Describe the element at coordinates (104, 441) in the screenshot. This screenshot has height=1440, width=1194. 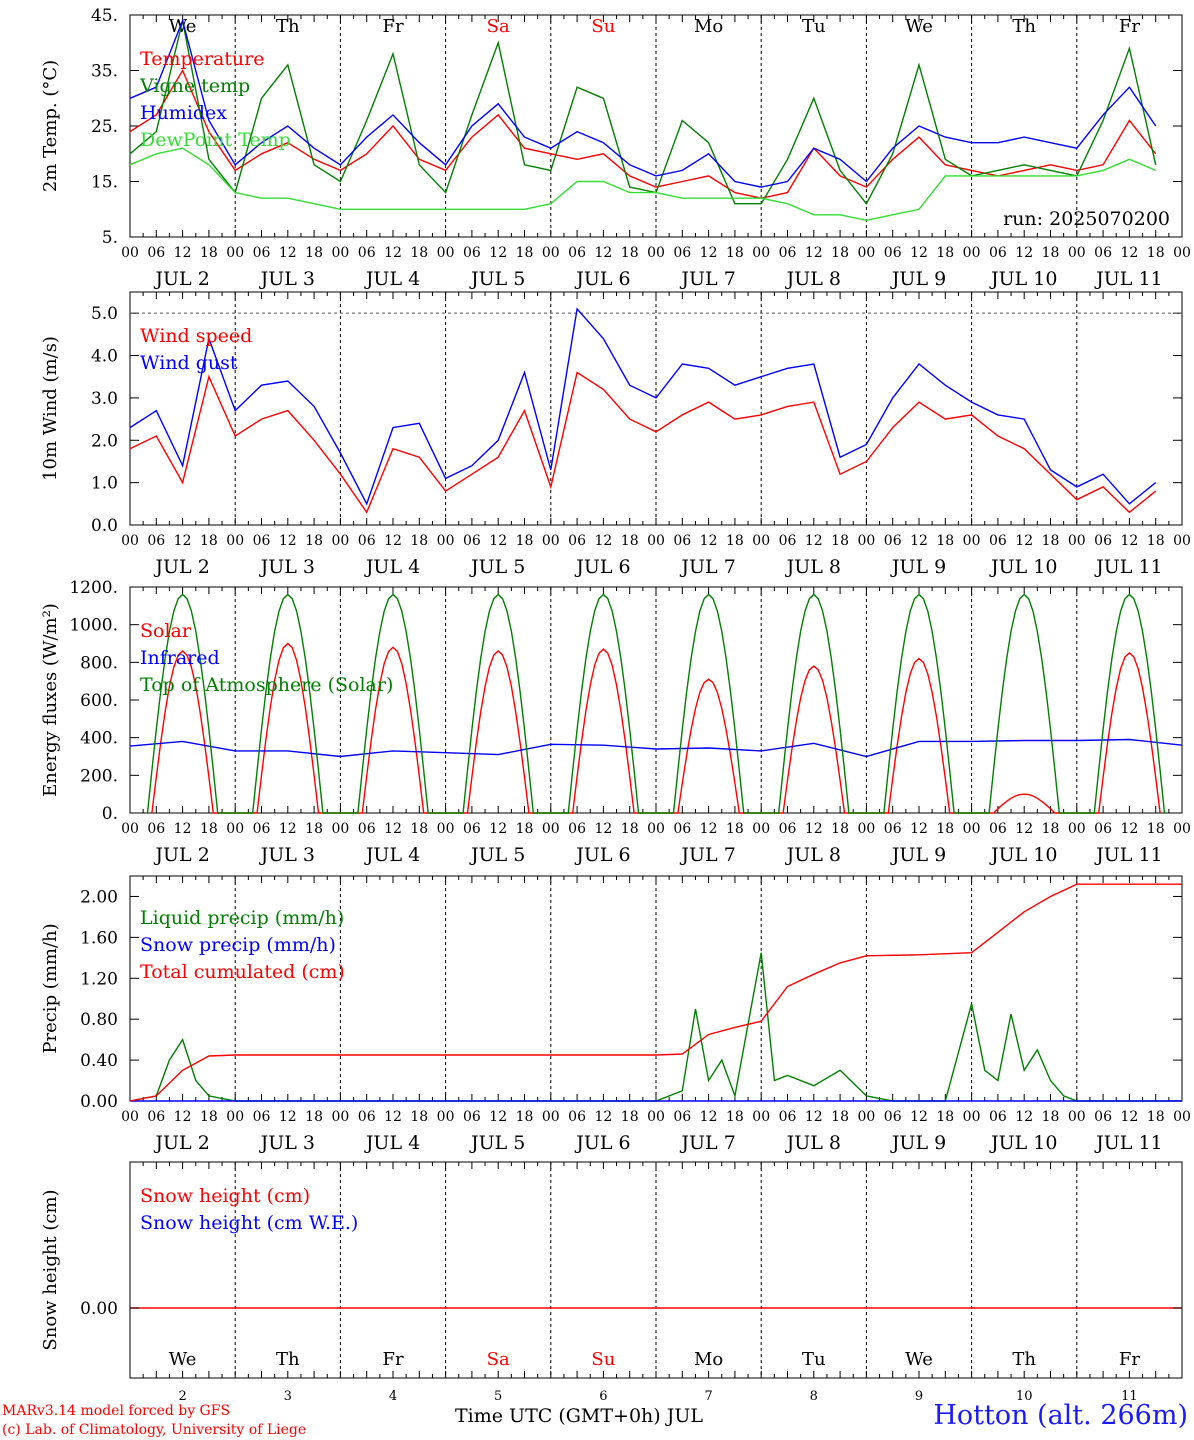
I see `y-tick-label: 2.0` at that location.